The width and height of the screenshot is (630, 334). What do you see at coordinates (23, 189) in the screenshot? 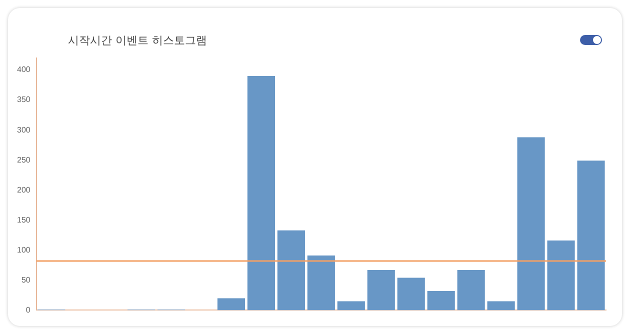
I see `y-tick-label: 200` at bounding box center [23, 189].